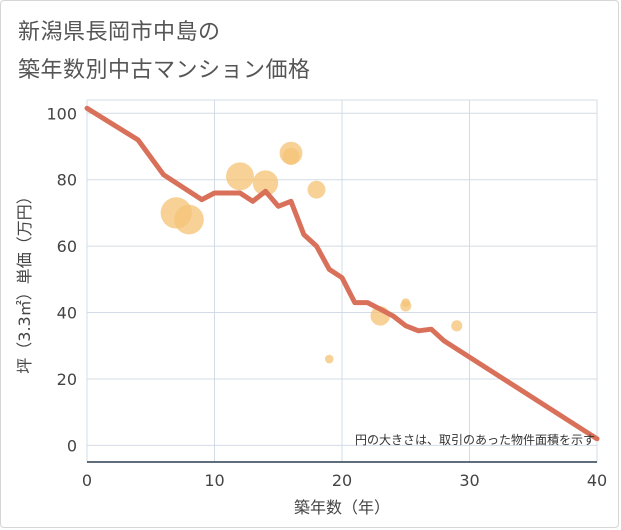 This screenshot has width=621, height=530. Describe the element at coordinates (87, 480) in the screenshot. I see `x-tick-label-0: 0` at that location.